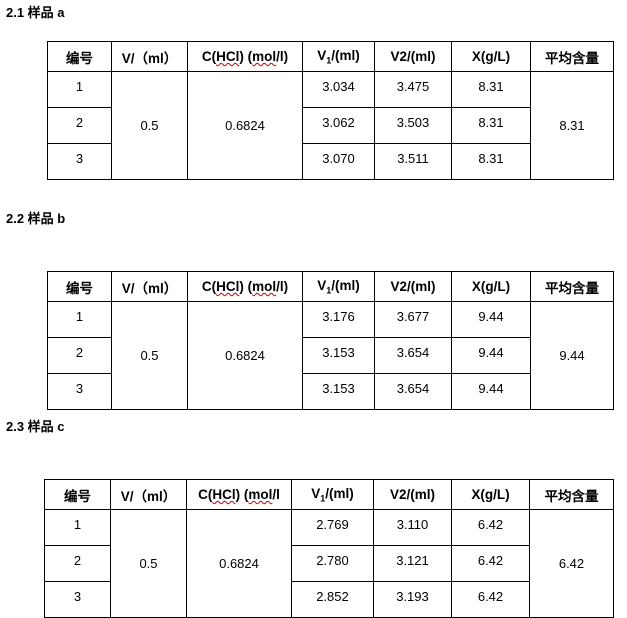 The width and height of the screenshot is (627, 618). I want to click on table-row: 3 3.070 3.511 8.31, so click(330, 161).